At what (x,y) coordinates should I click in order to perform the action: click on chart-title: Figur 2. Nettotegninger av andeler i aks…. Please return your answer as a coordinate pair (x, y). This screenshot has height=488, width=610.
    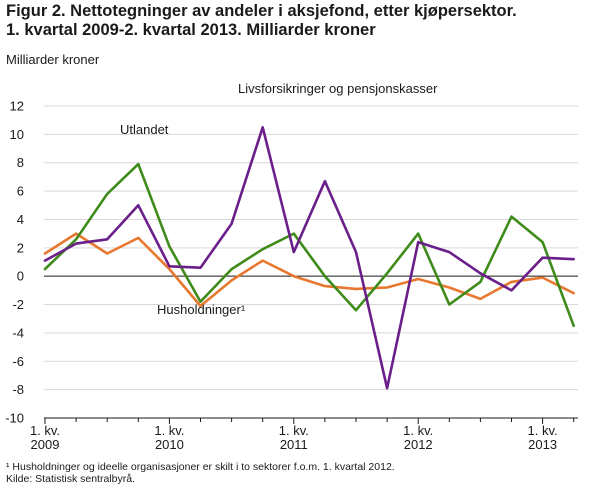
    Looking at the image, I should click on (306, 21).